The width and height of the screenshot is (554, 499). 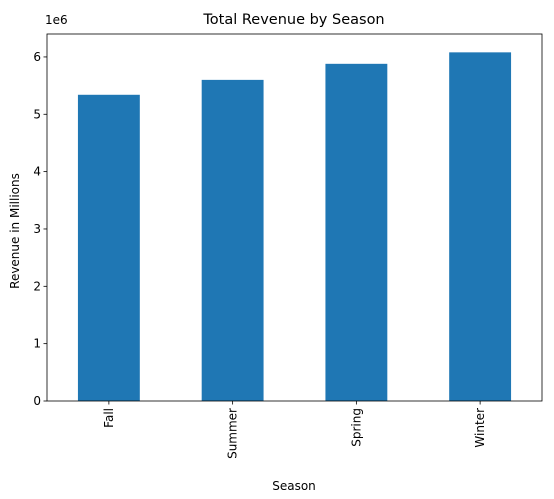 I want to click on x-tick-label: Spring, so click(x=356, y=427).